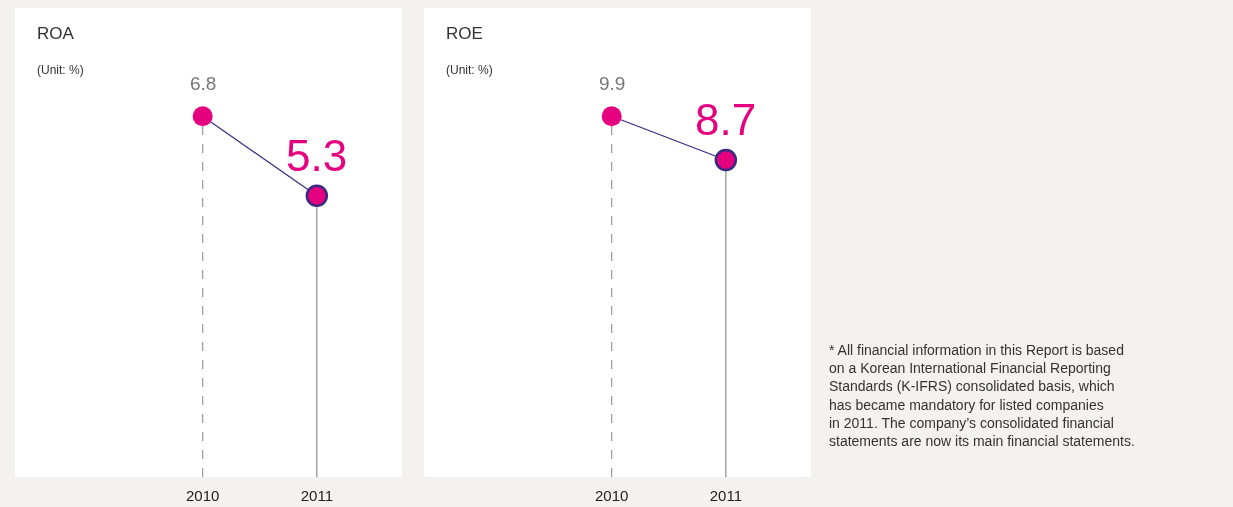  Describe the element at coordinates (612, 83) in the screenshot. I see `data-label: 9.9` at that location.